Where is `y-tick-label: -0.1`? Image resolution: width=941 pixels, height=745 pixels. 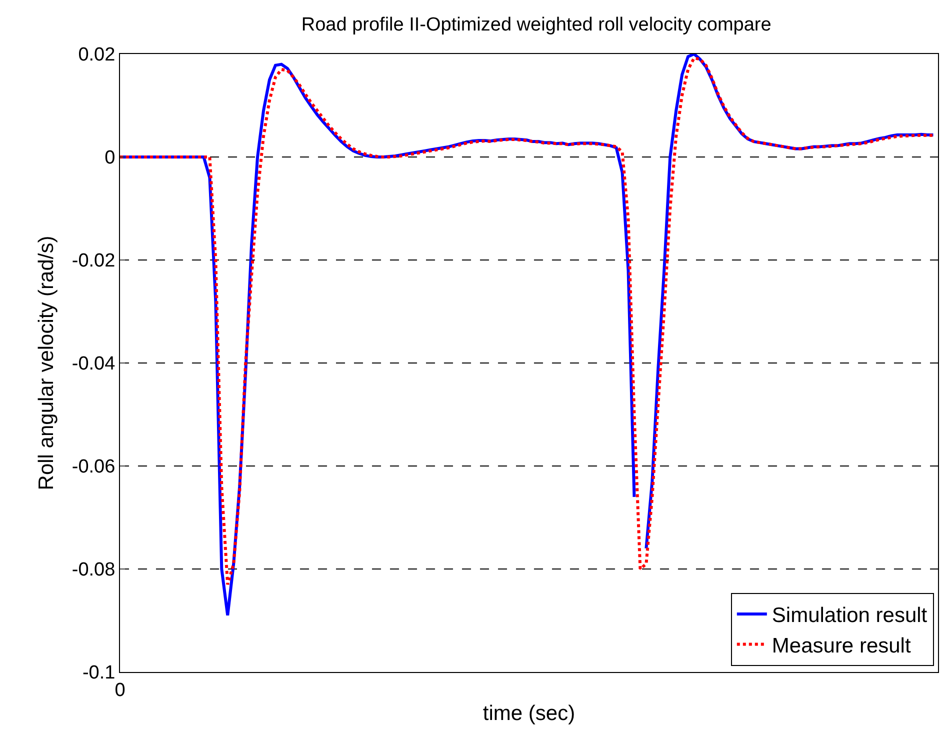 y-tick-label: -0.1 is located at coordinates (99, 673).